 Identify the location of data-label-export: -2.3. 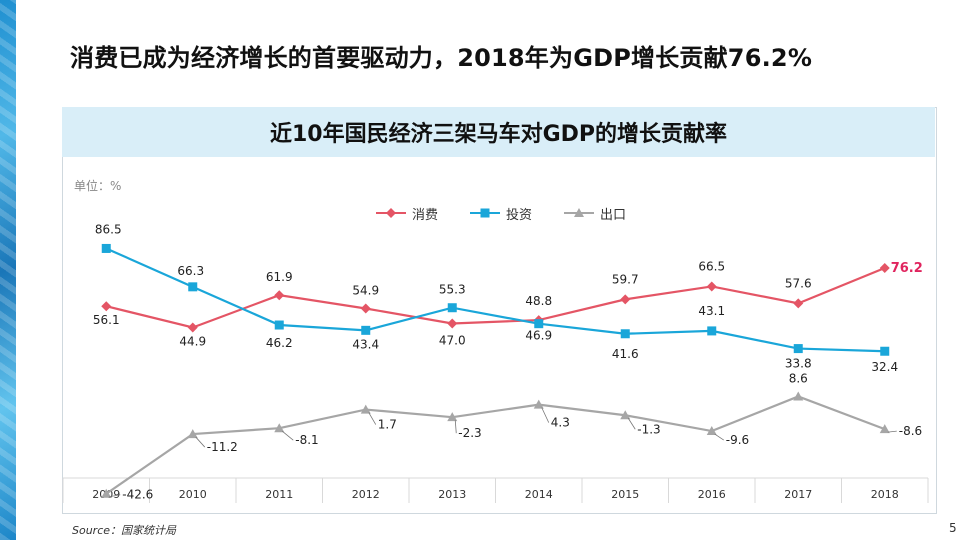
(469, 433).